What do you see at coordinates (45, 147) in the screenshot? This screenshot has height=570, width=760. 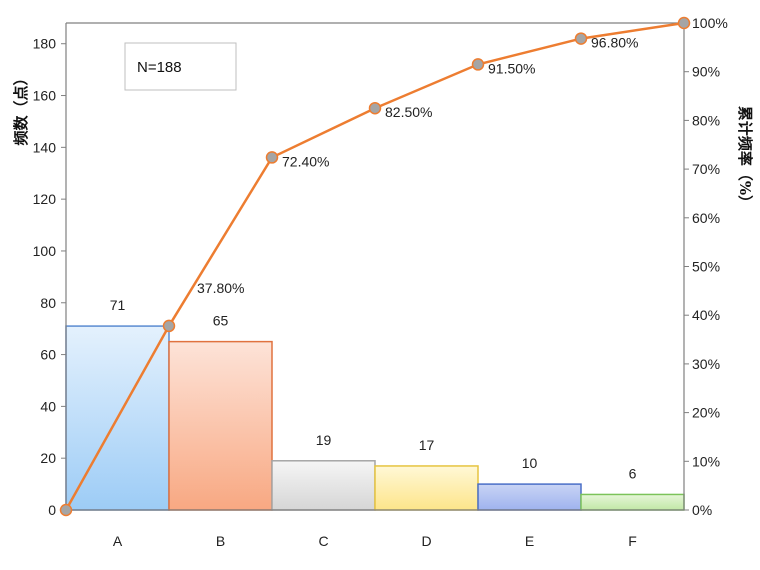 I see `y-tick-140: 140` at bounding box center [45, 147].